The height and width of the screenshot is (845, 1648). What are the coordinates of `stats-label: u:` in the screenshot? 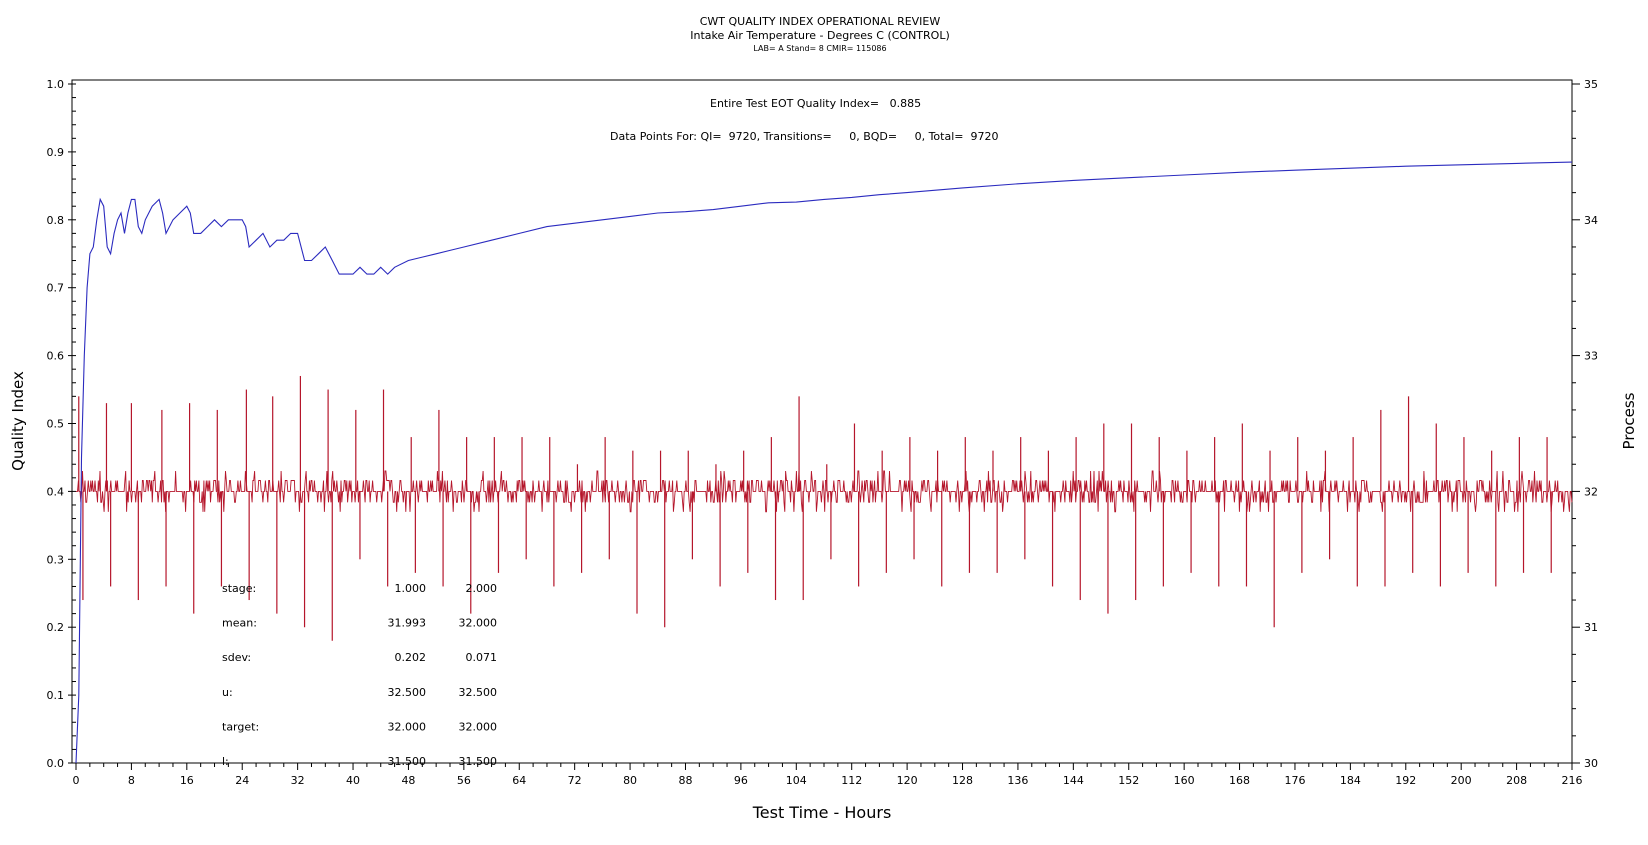 It's located at (227, 692).